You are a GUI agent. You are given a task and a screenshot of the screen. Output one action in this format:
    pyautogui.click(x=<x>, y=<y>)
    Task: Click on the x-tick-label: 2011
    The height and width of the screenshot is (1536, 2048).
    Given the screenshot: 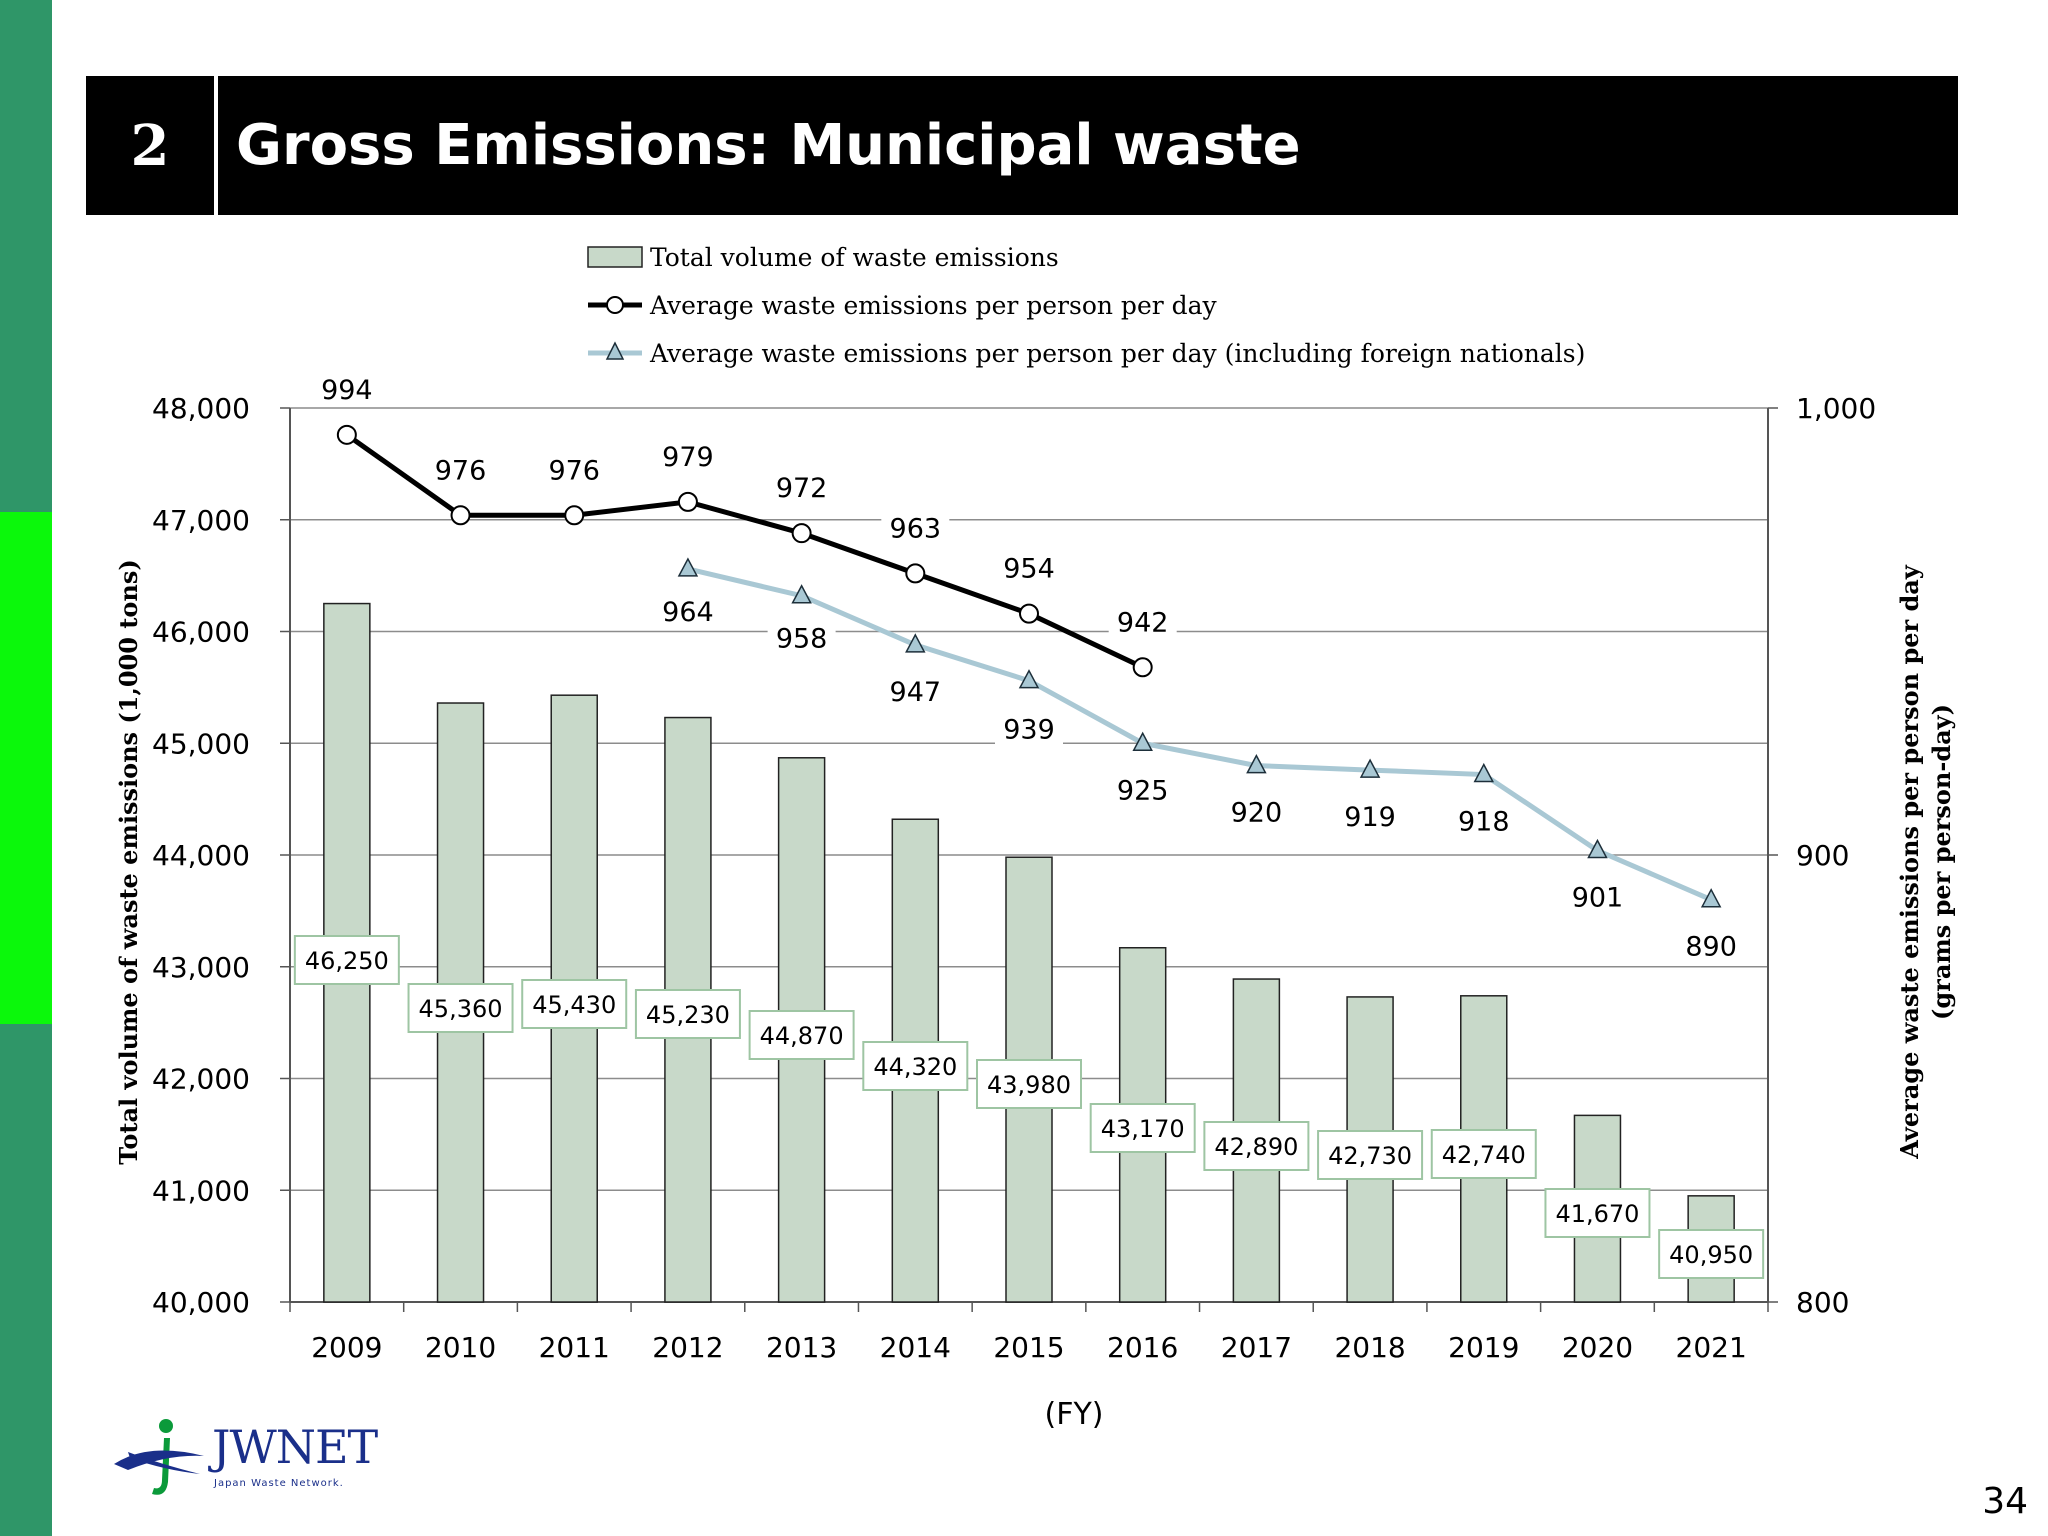 What is the action you would take?
    pyautogui.click(x=574, y=1347)
    